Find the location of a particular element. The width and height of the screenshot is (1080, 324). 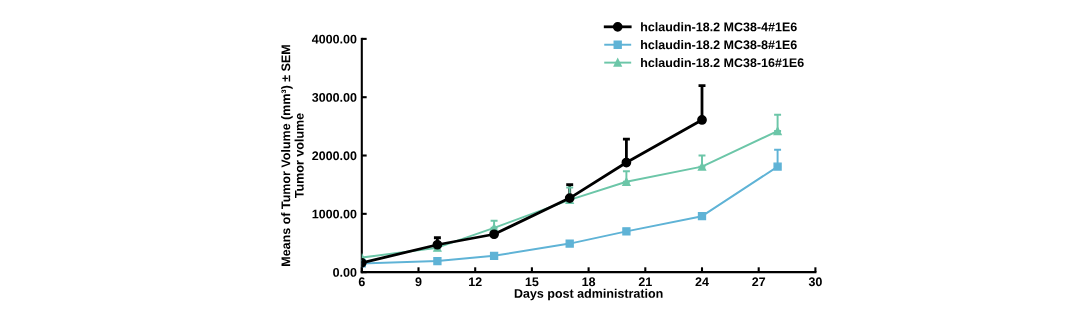

x-tick-label: 27 is located at coordinates (759, 282).